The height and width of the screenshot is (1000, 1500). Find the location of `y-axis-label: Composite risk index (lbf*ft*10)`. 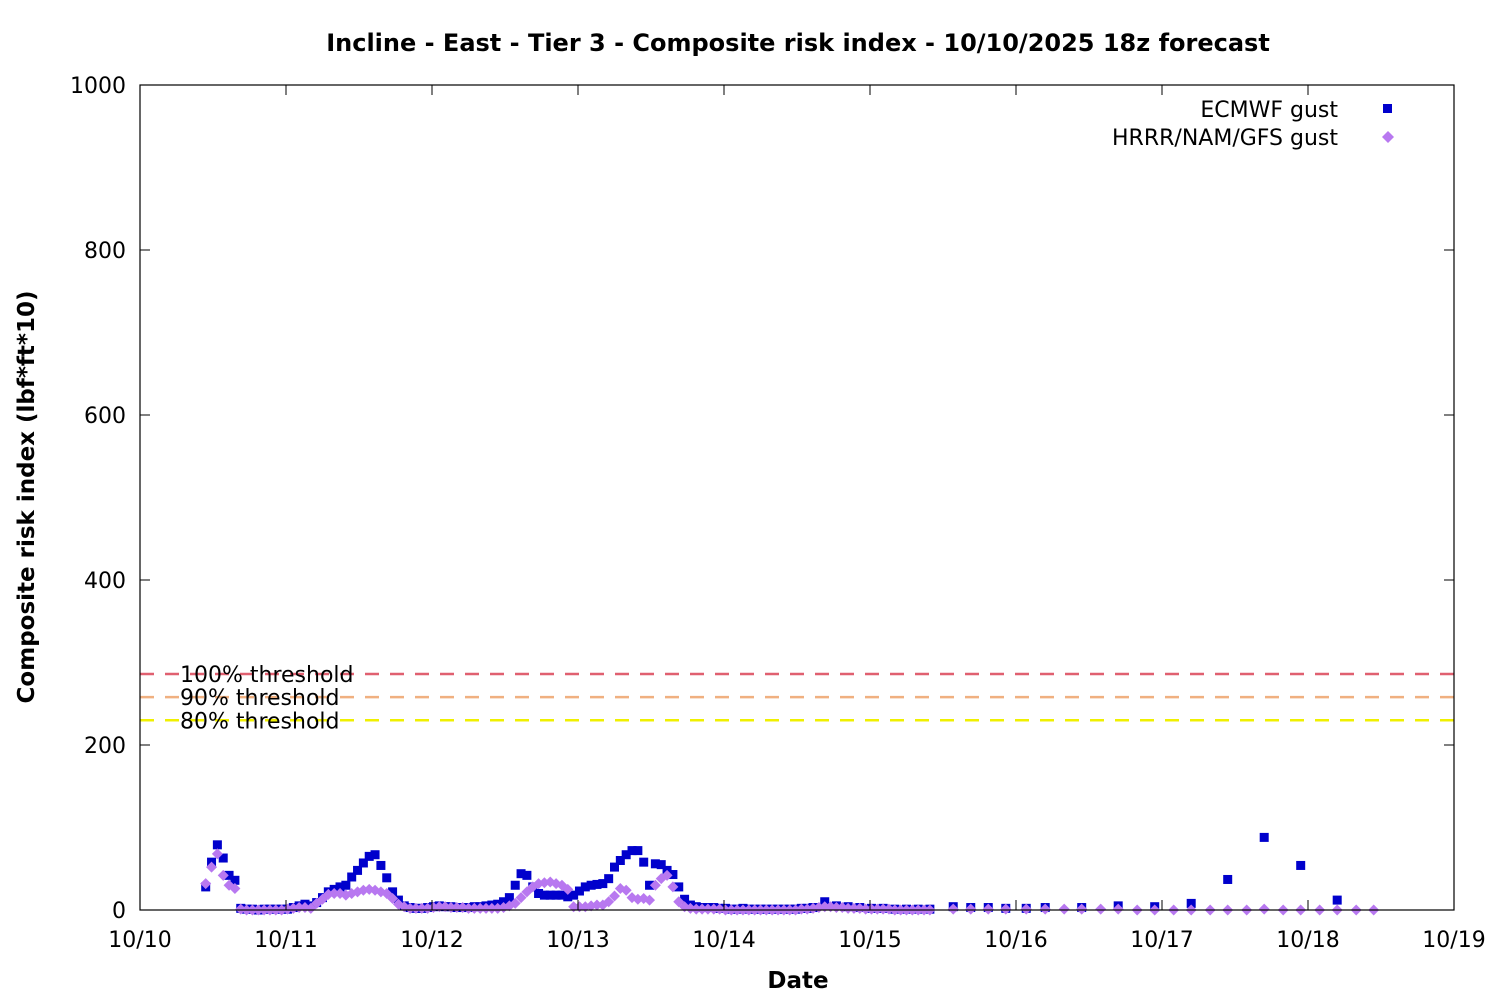

y-axis-label: Composite risk index (lbf*ft*10) is located at coordinates (27, 497).